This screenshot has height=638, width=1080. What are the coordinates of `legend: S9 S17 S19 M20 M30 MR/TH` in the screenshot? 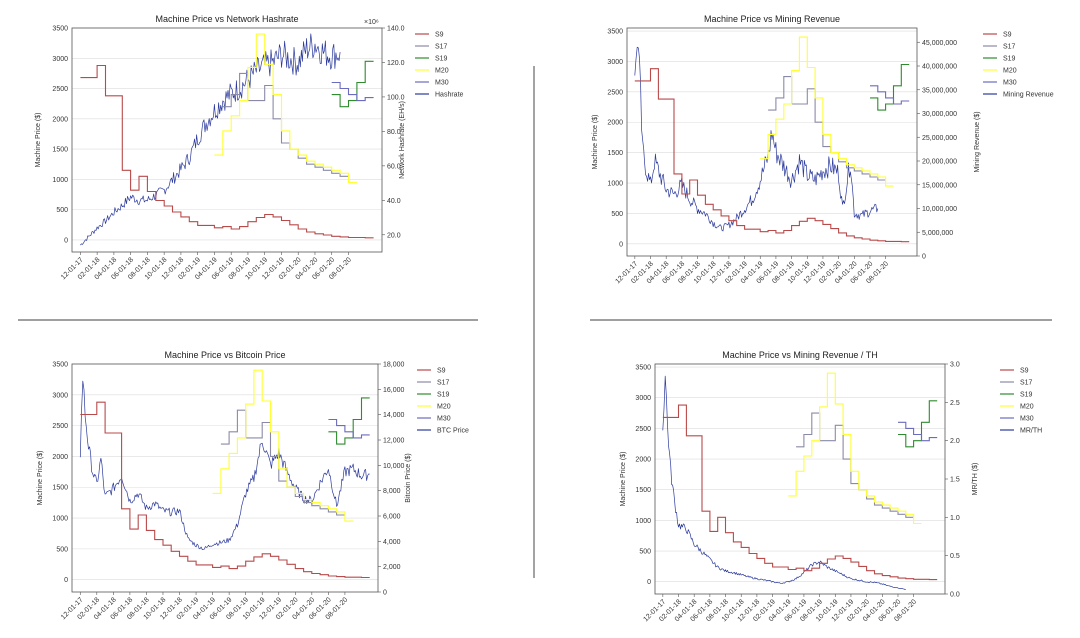 It's located at (1021, 401).